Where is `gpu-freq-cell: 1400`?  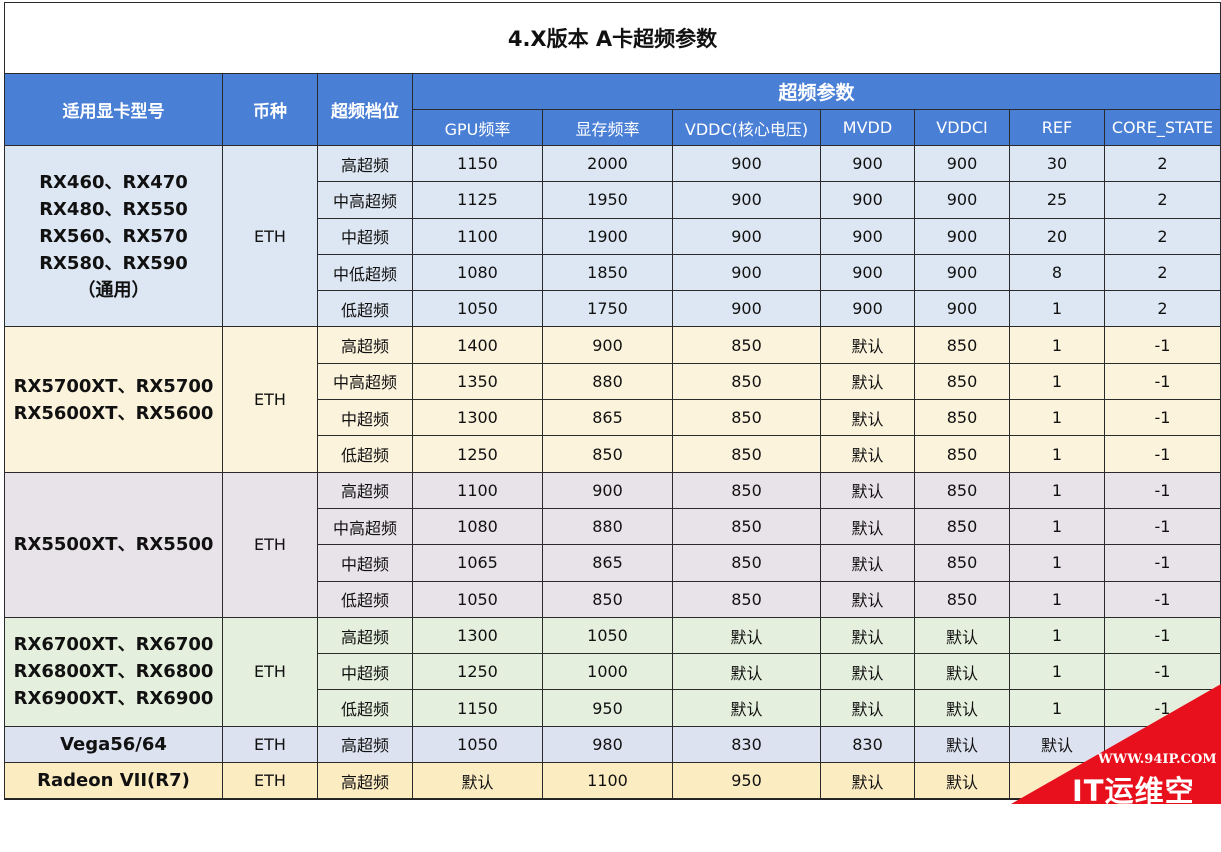
gpu-freq-cell: 1400 is located at coordinates (477, 345).